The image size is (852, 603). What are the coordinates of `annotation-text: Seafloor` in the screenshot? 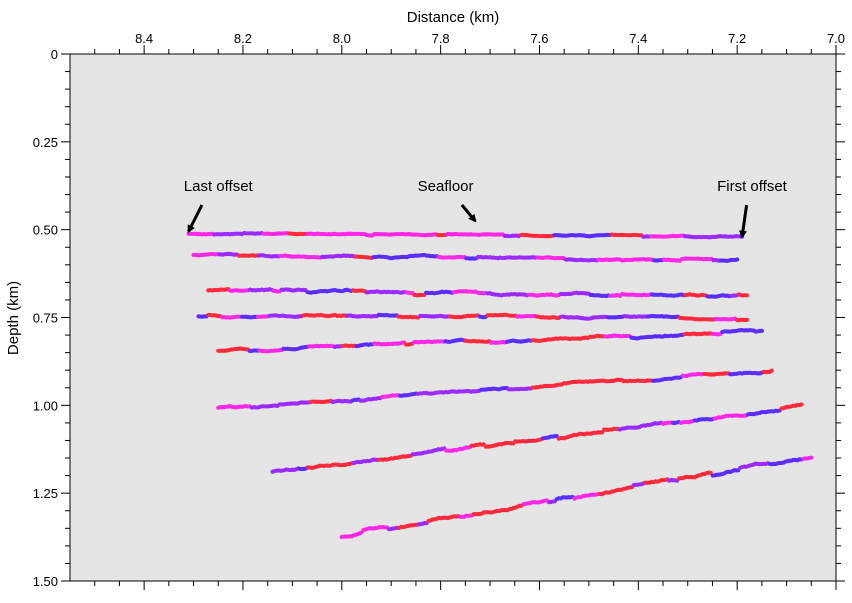 It's located at (446, 186).